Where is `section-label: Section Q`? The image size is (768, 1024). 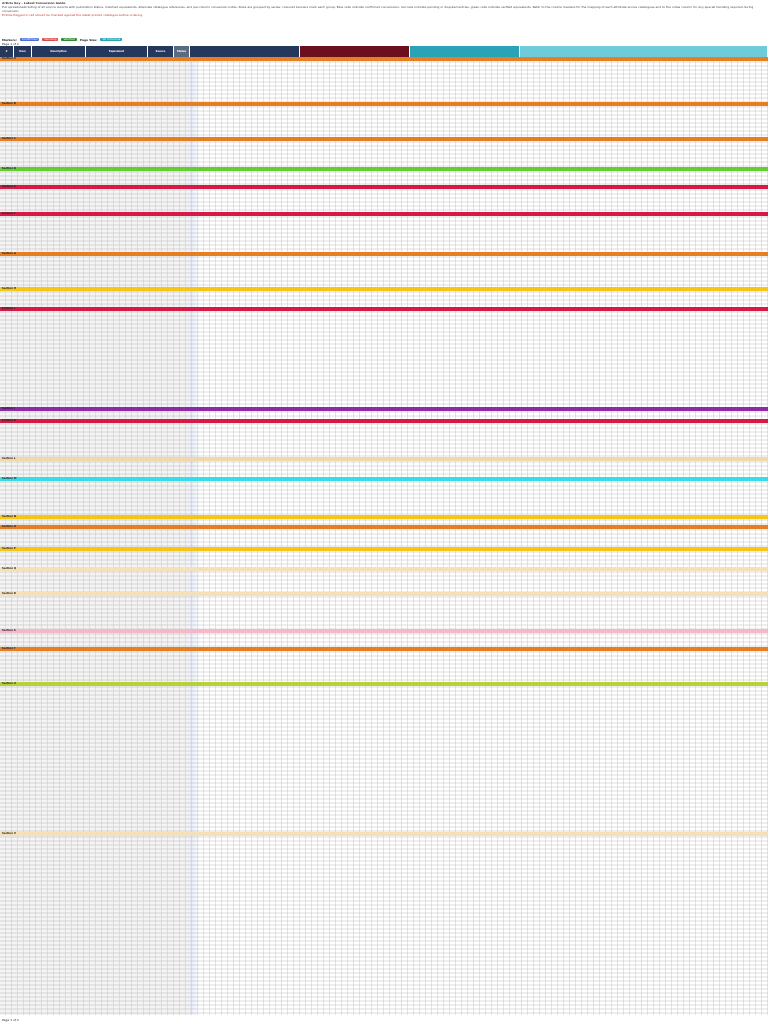
section-label: Section Q is located at coordinates (9, 568).